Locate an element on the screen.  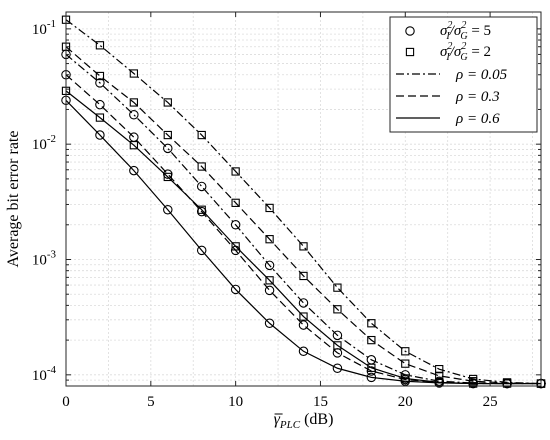
legend-entry-4: ρ = 0.3 is located at coordinates (448, 97).